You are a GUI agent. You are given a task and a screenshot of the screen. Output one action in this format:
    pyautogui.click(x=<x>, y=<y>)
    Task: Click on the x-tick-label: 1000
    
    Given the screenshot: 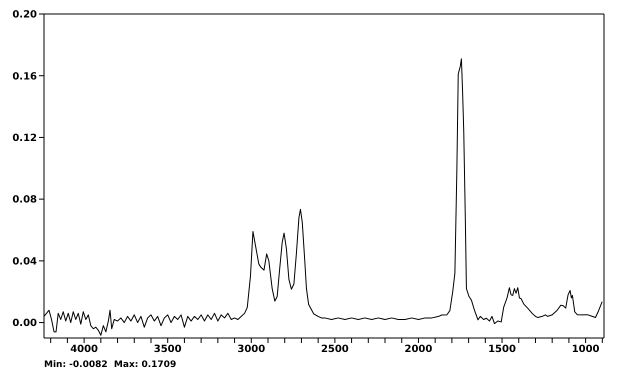 What is the action you would take?
    pyautogui.click(x=586, y=350)
    